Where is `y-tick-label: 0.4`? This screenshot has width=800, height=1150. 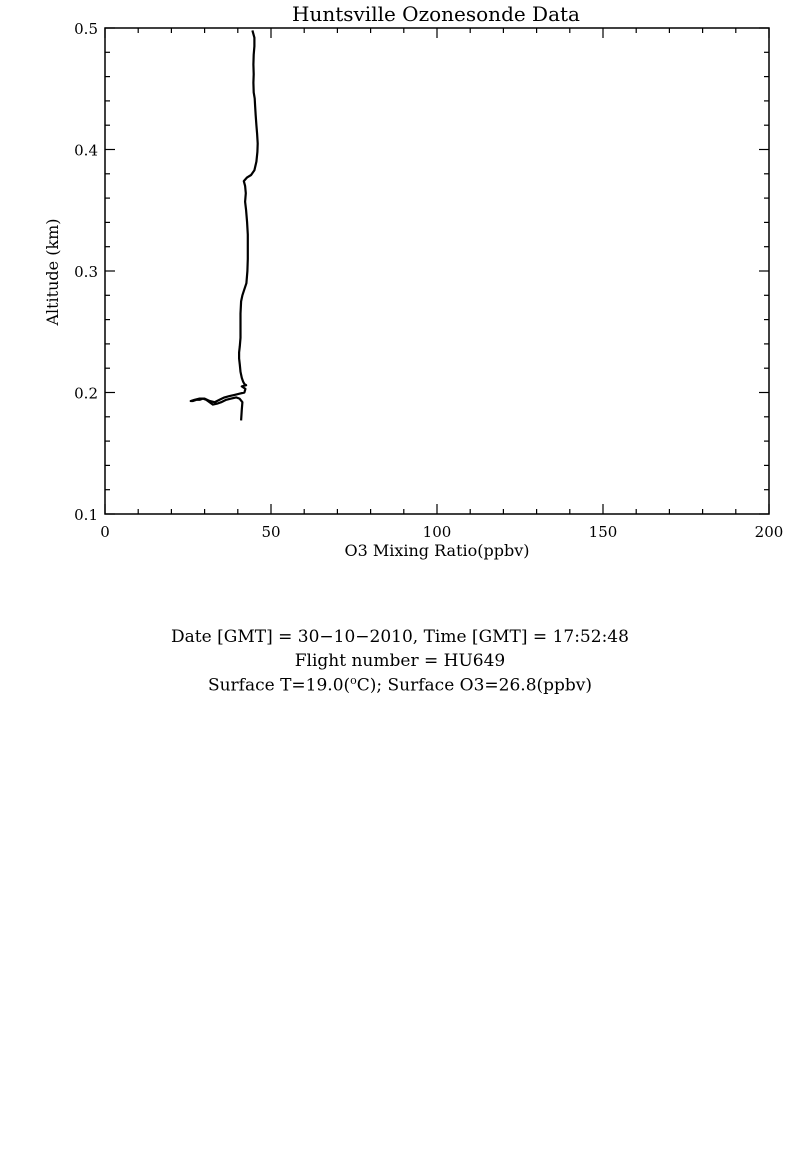
y-tick-label: 0.4 is located at coordinates (86, 151).